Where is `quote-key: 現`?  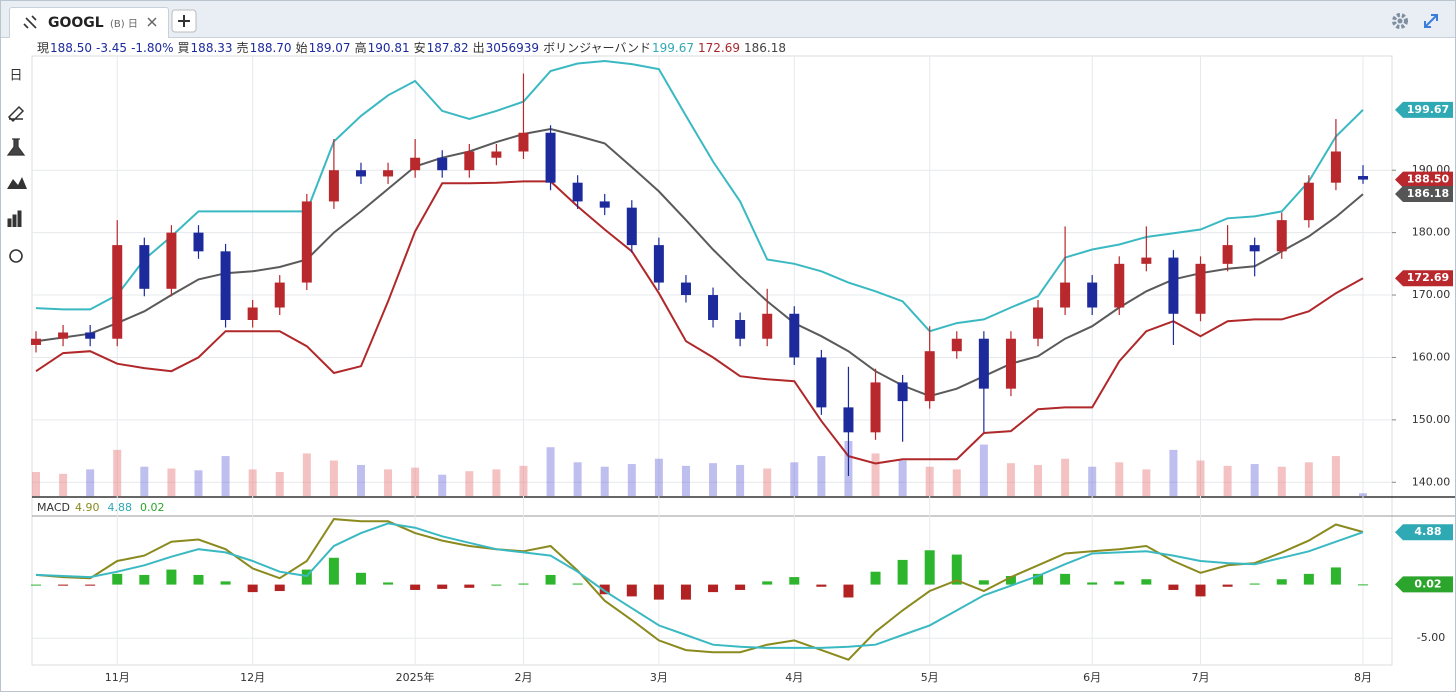
quote-key: 現 is located at coordinates (43, 48).